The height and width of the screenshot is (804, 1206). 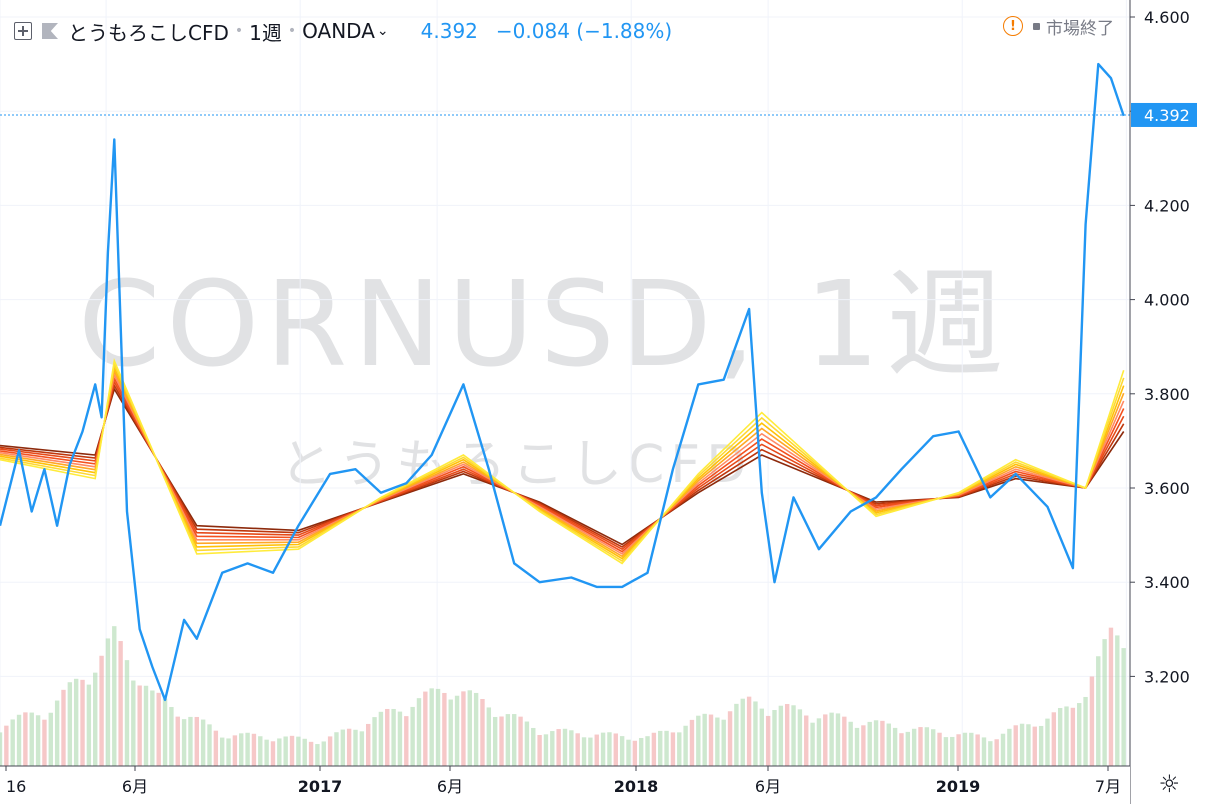 I want to click on time-tick-label: 2018, so click(x=636, y=786).